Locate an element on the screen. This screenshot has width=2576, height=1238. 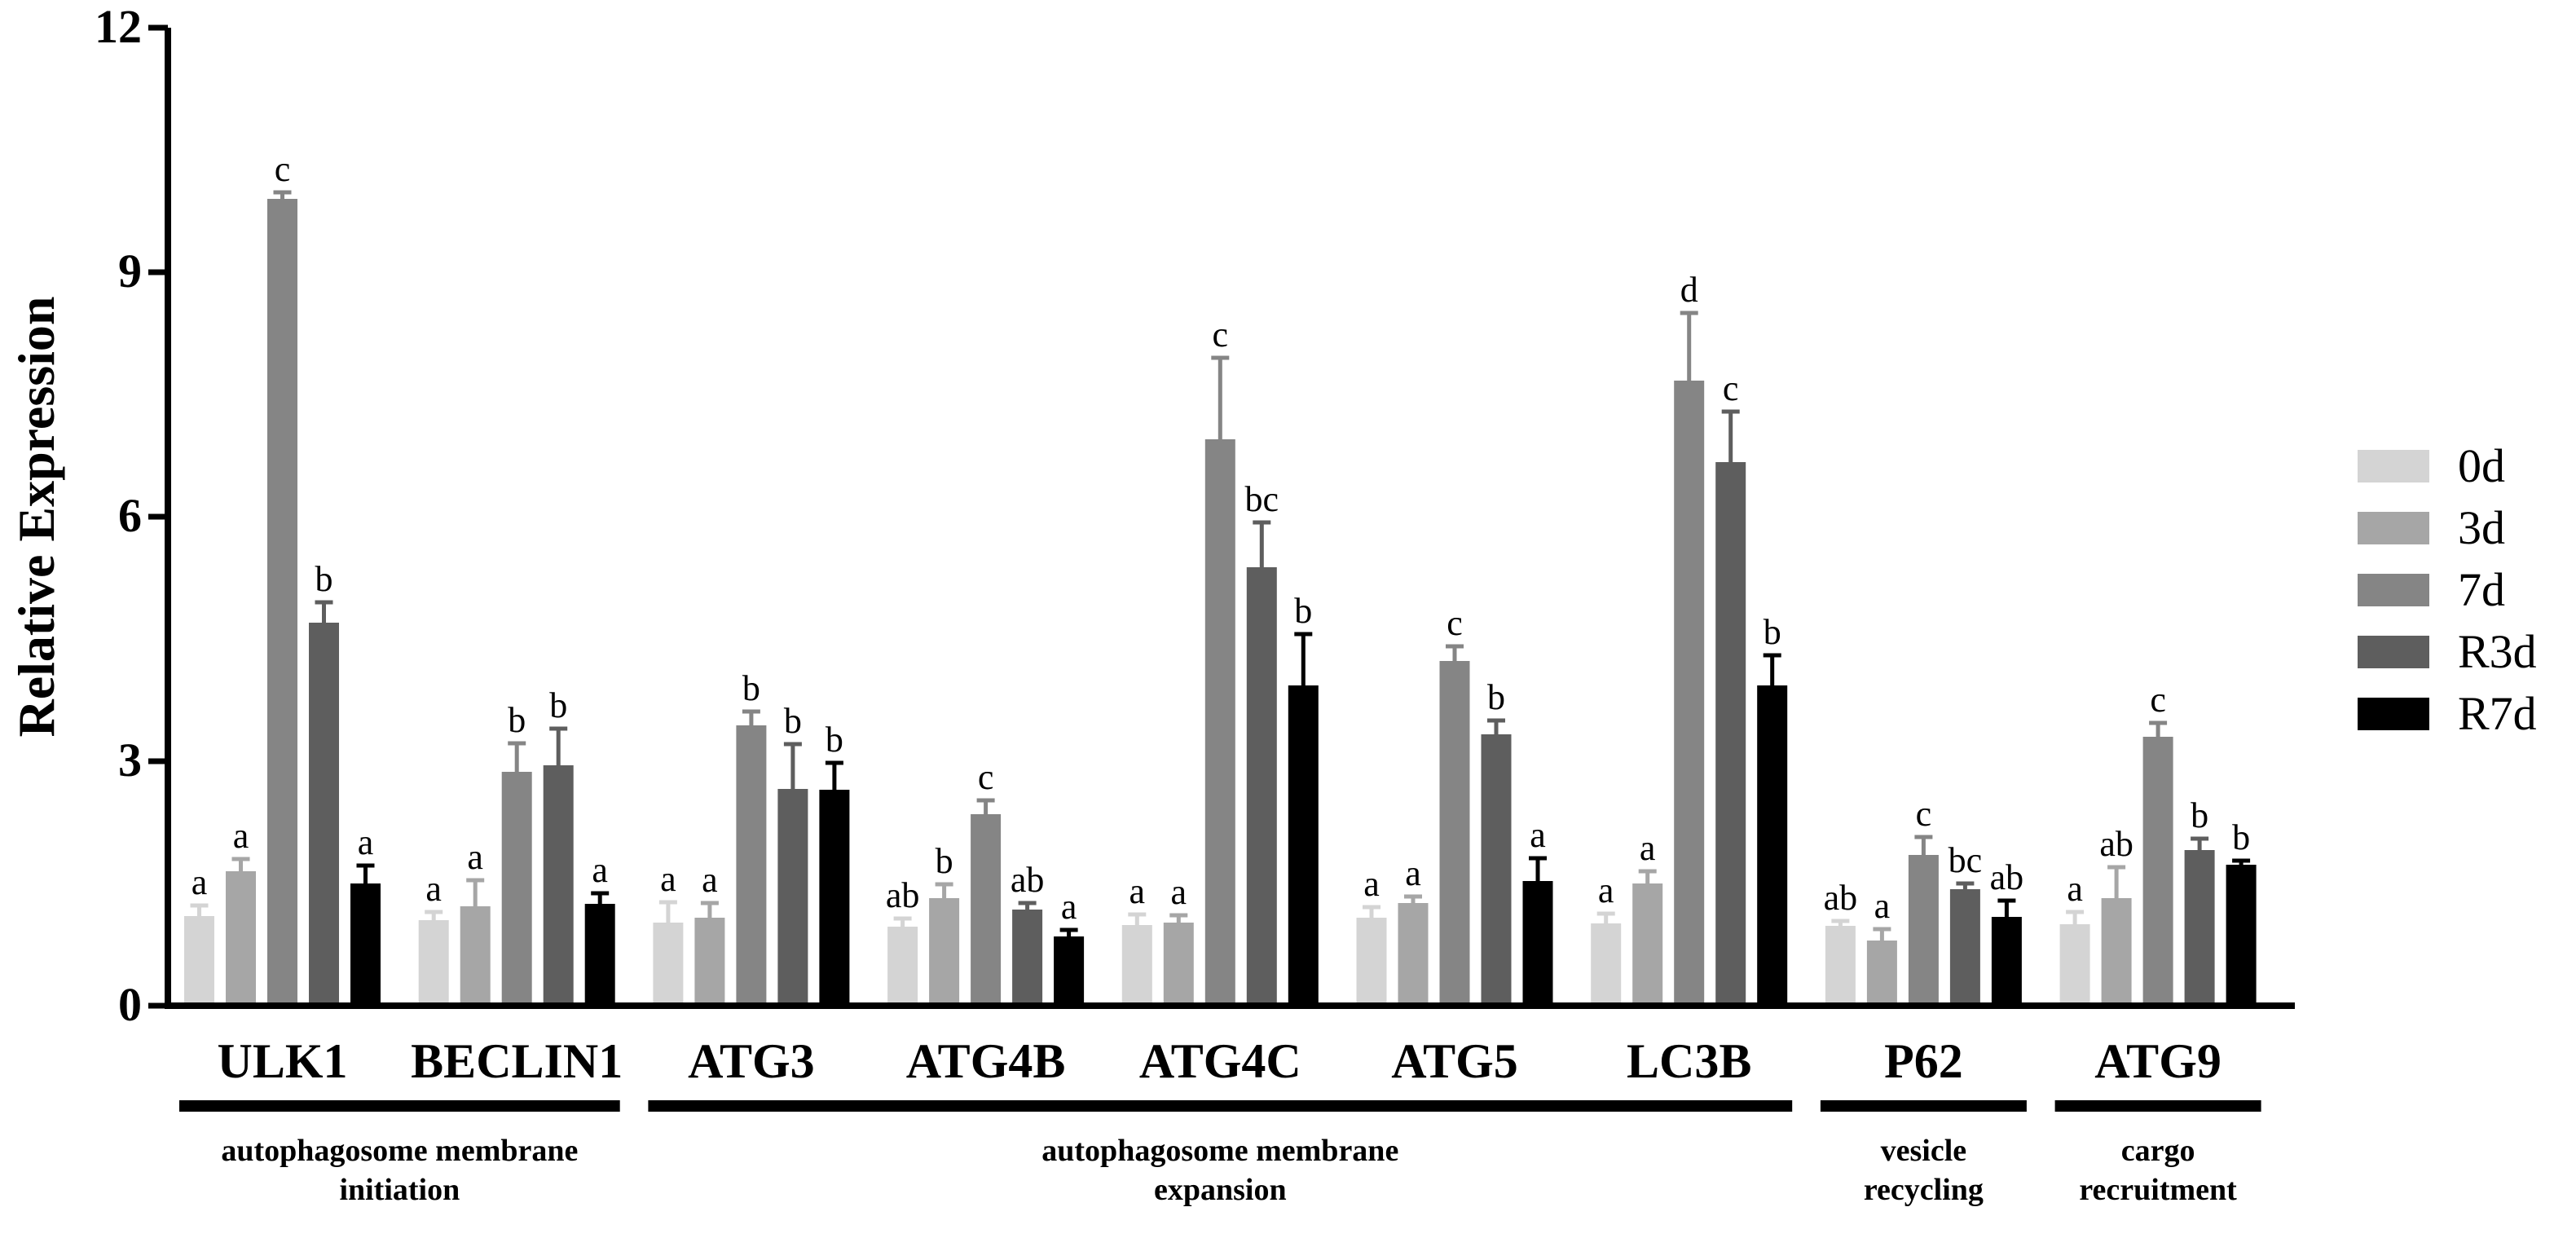
bar-lc3b-3d is located at coordinates (1647, 945).